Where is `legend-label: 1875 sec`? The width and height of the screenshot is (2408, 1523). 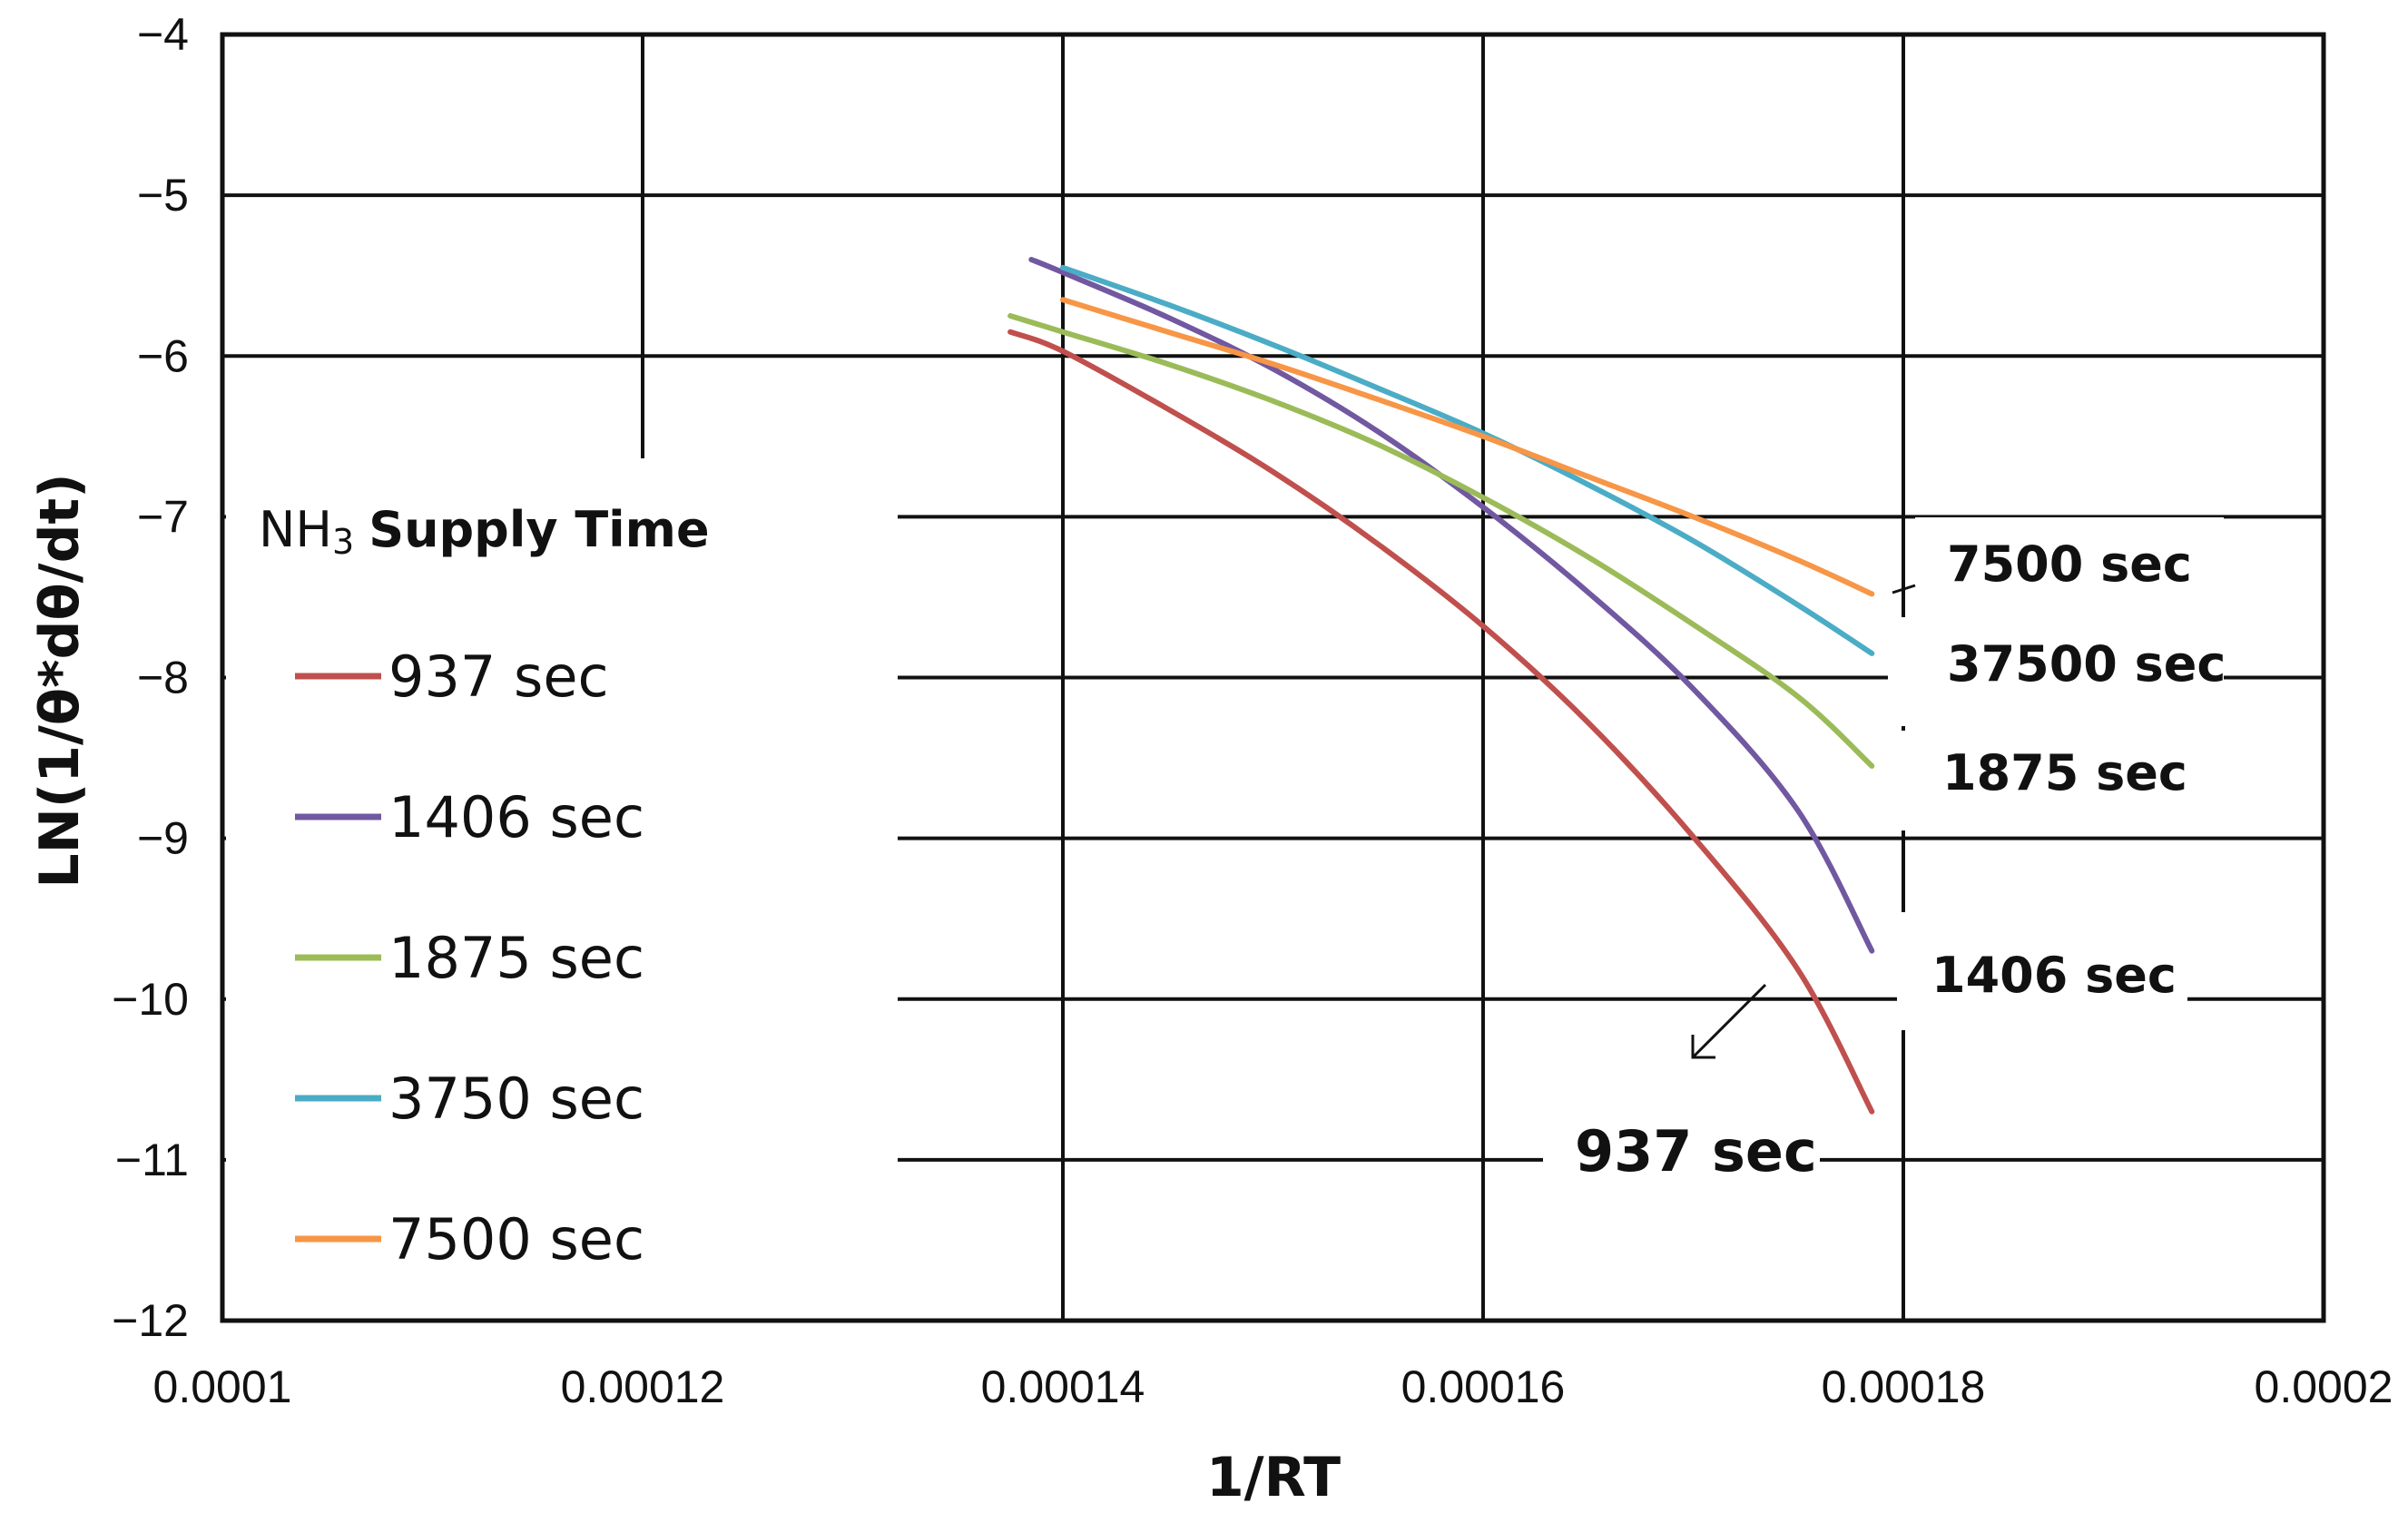
legend-label: 1875 sec is located at coordinates (516, 958).